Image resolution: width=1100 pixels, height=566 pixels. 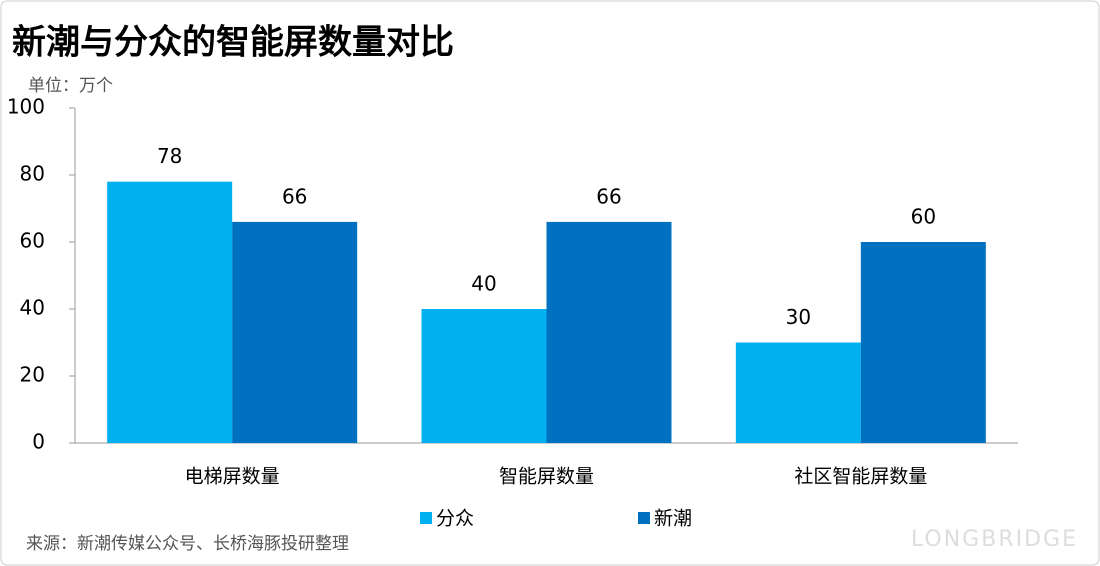 I want to click on x-tick-label: 电梯屏数量, so click(x=232, y=477).